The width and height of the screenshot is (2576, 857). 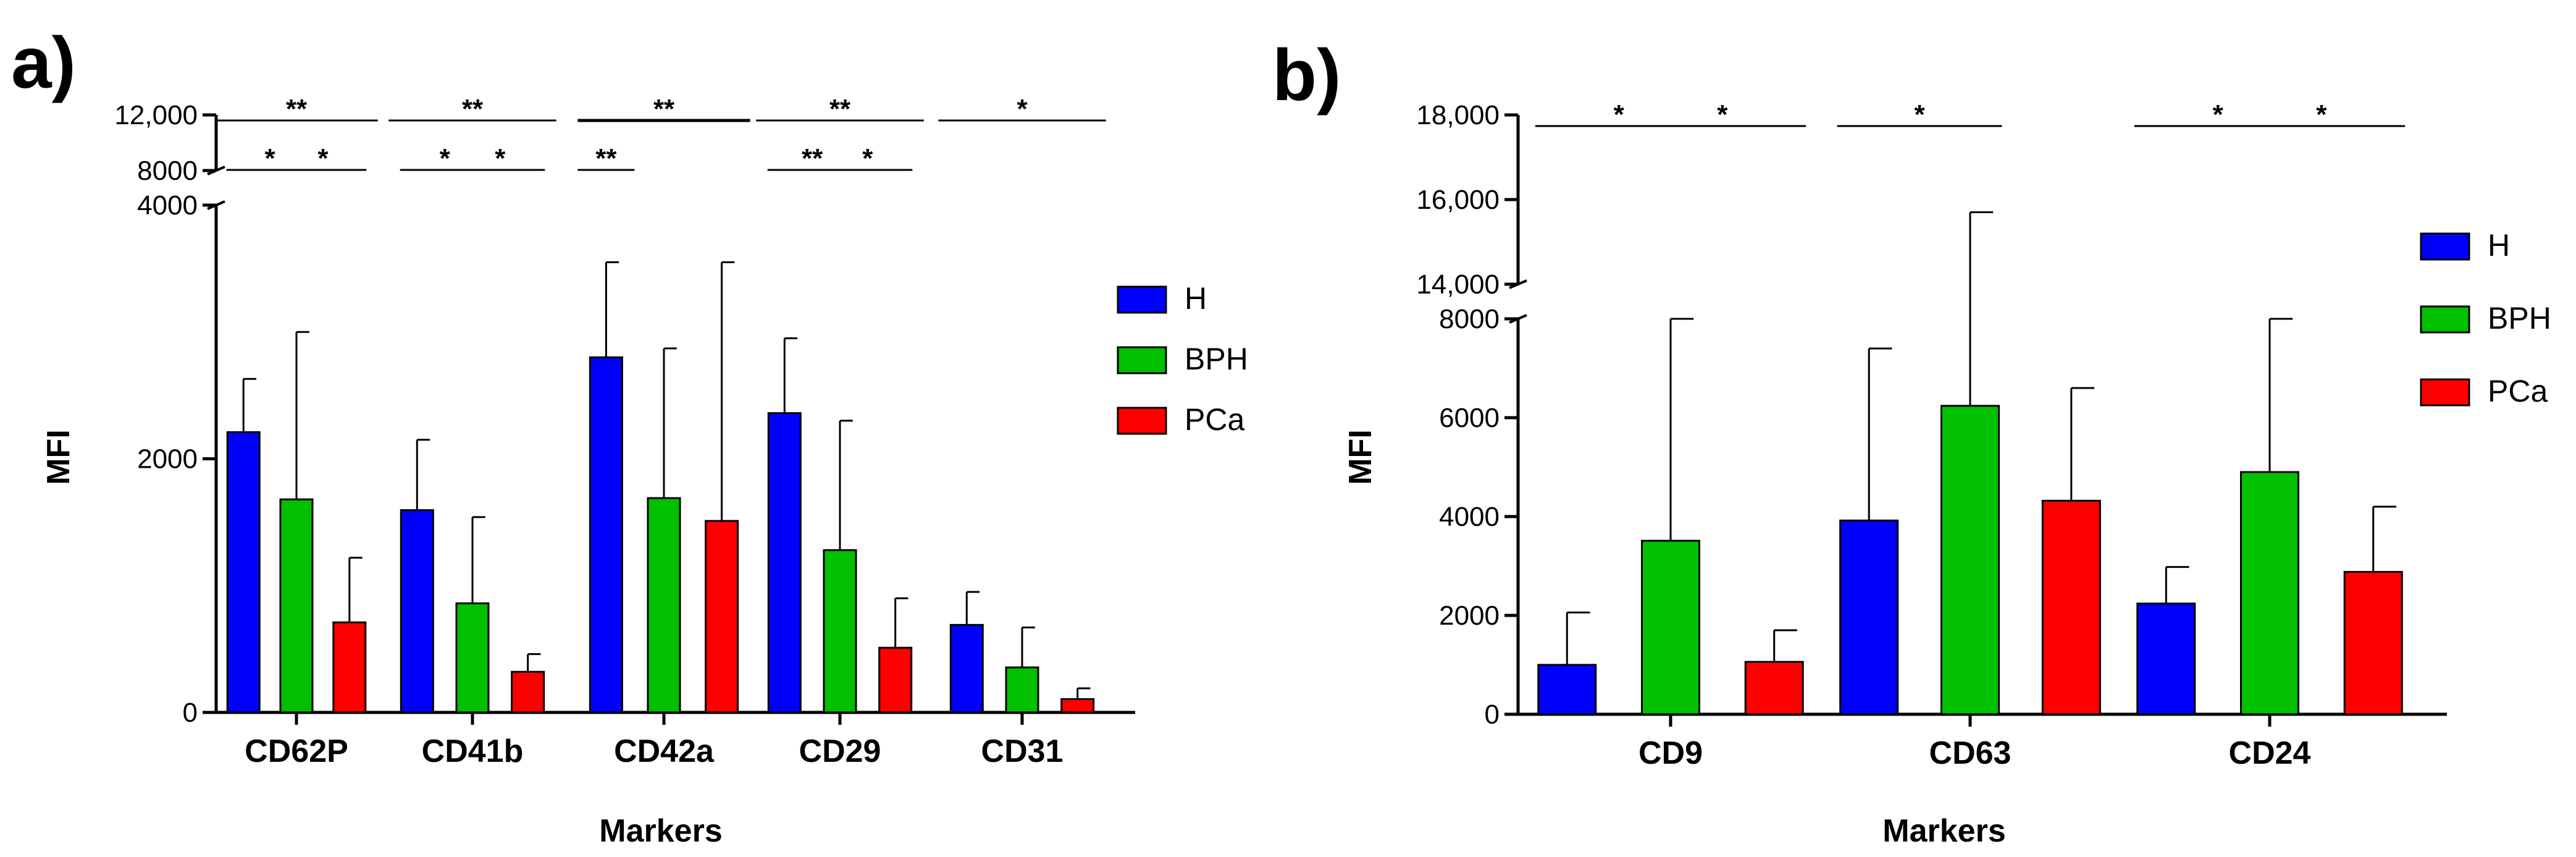 What do you see at coordinates (2499, 245) in the screenshot?
I see `panel-b-legend-label-h: H` at bounding box center [2499, 245].